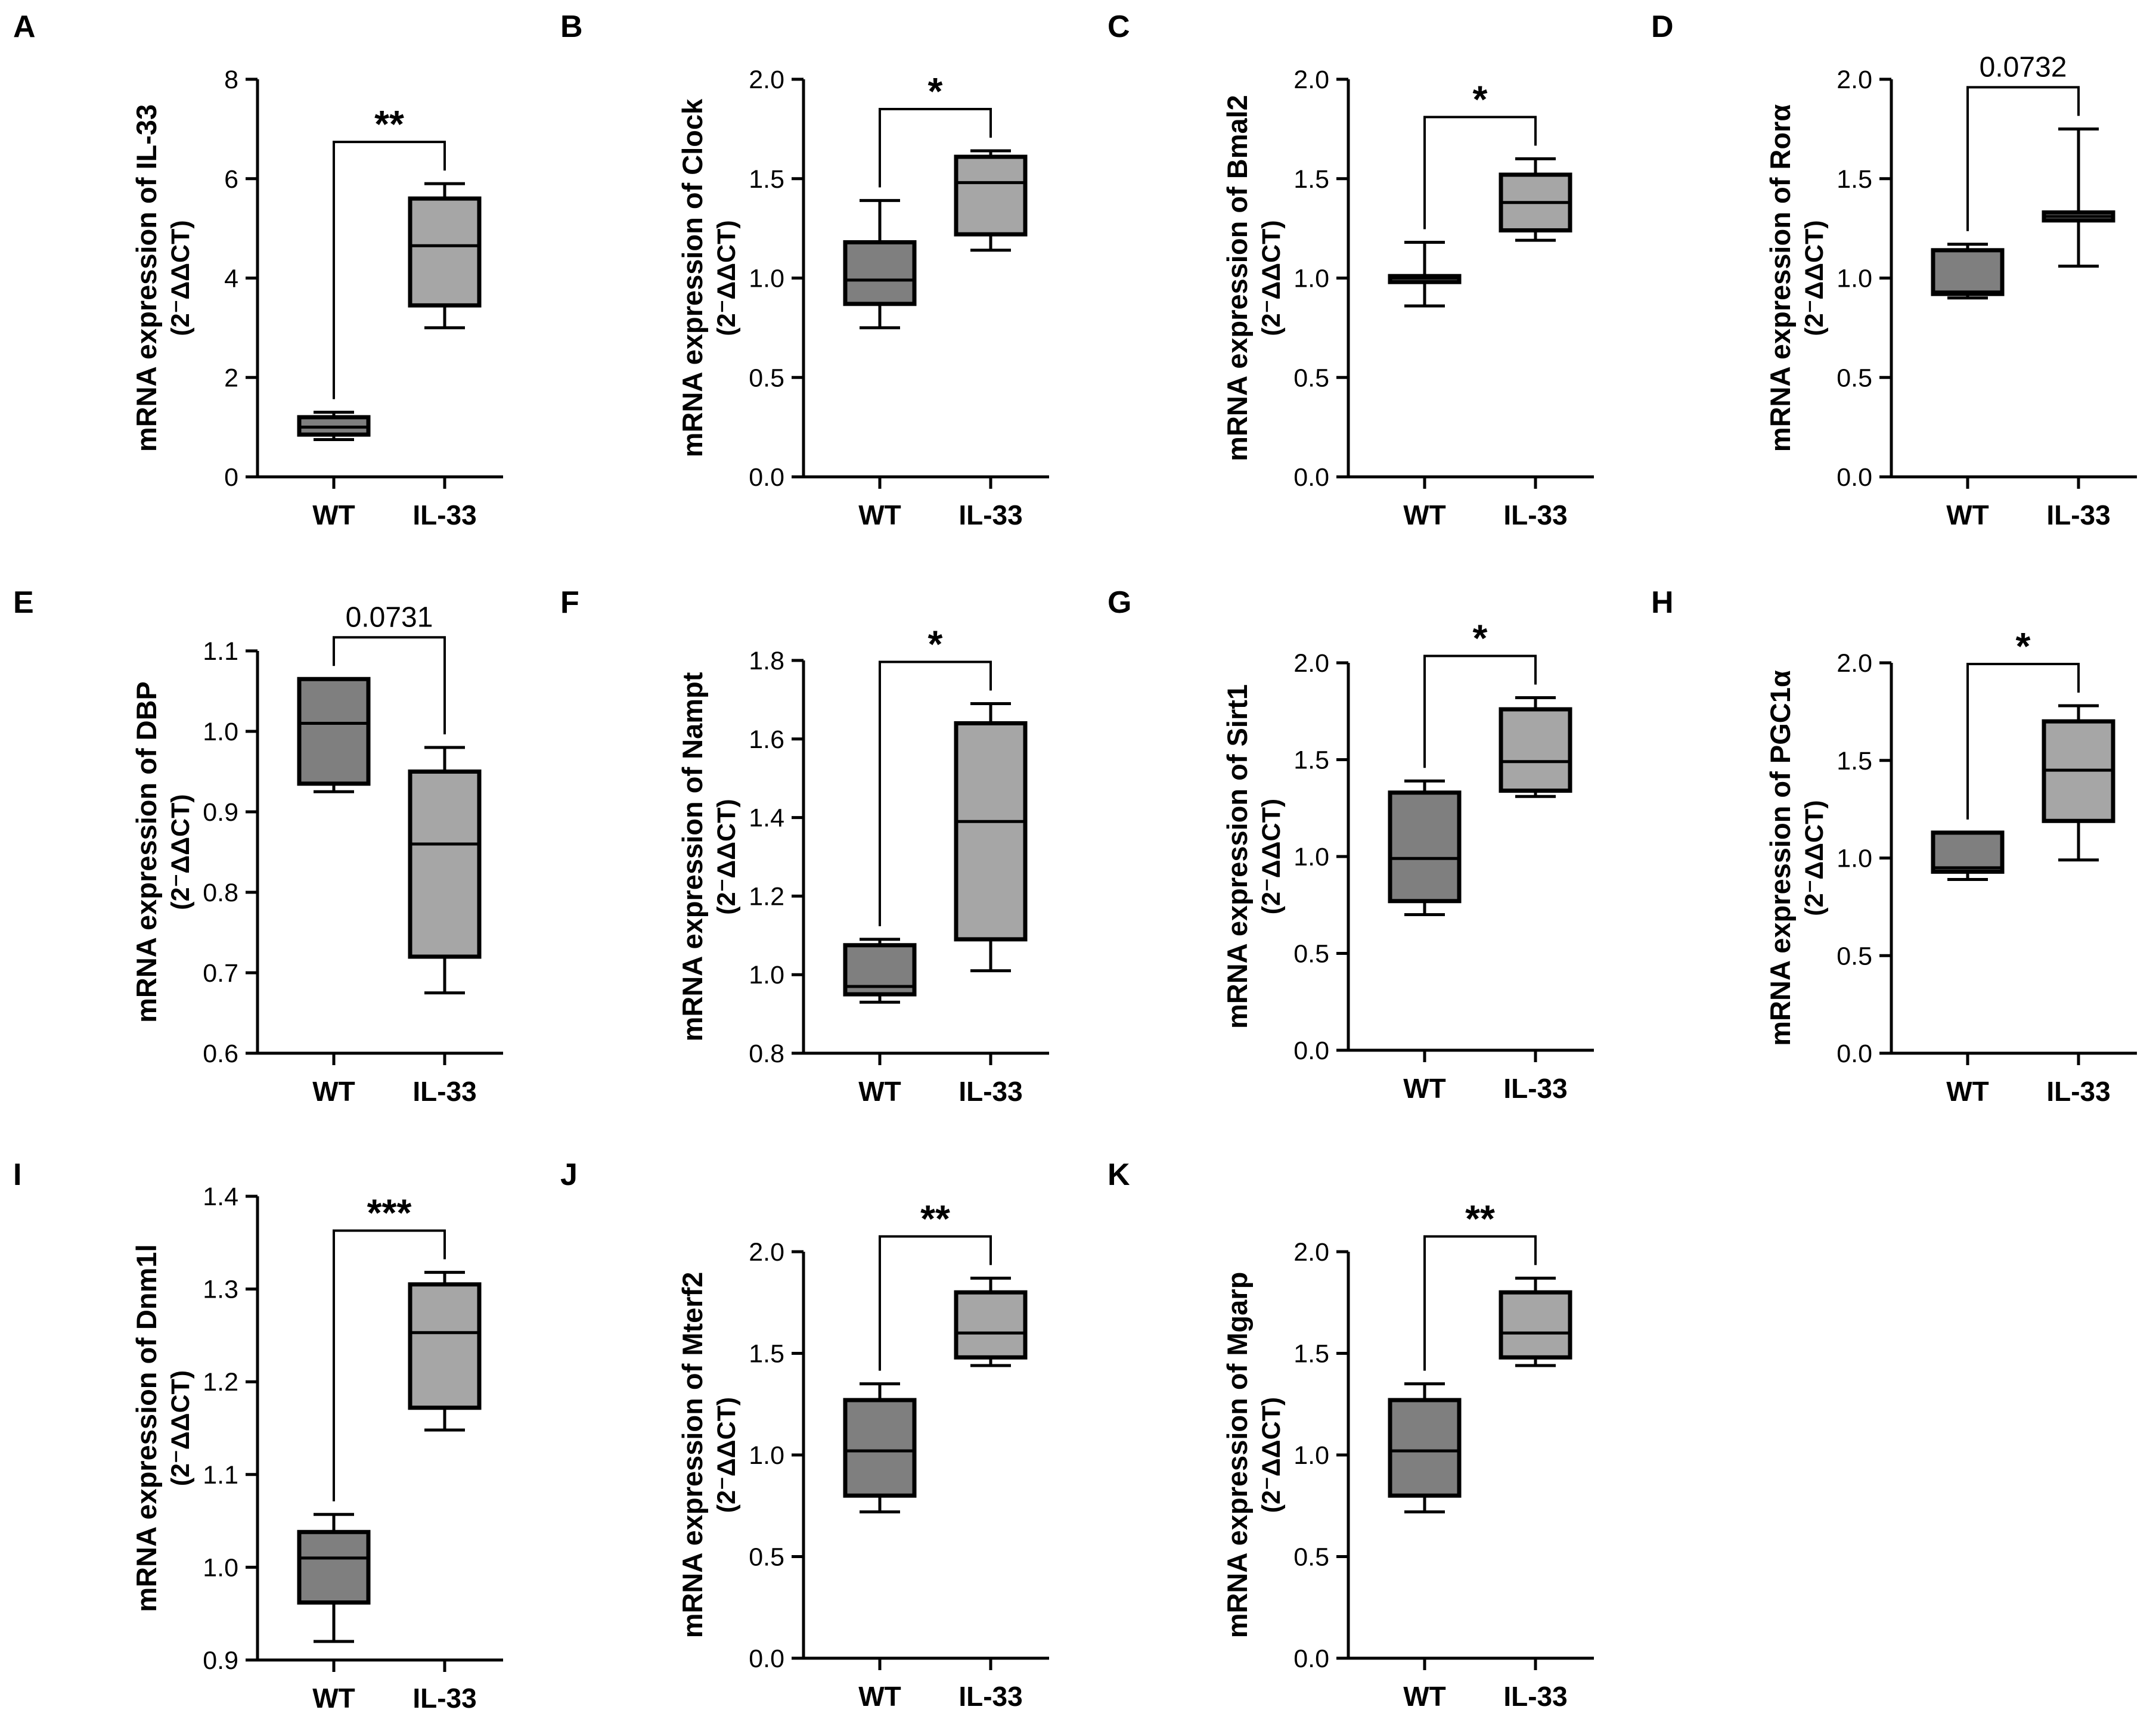 The height and width of the screenshot is (1722, 2156). I want to click on y-axis-label: mRNA expression of DBP, so click(146, 852).